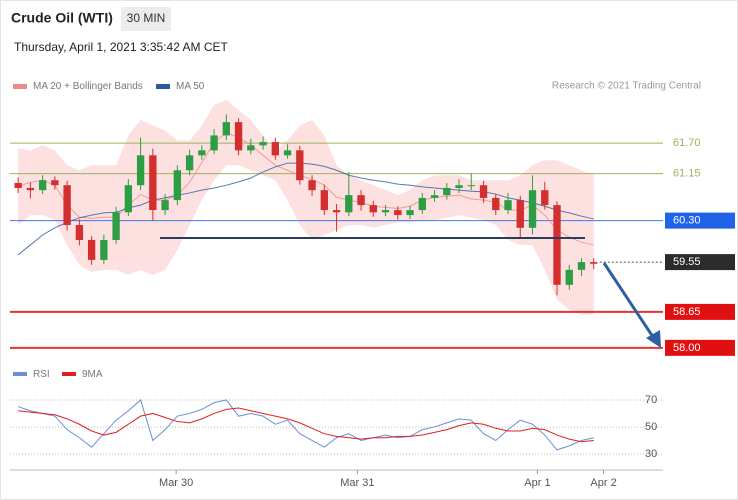 This screenshot has height=500, width=738. Describe the element at coordinates (629, 301) in the screenshot. I see `forecast-arrow` at that location.